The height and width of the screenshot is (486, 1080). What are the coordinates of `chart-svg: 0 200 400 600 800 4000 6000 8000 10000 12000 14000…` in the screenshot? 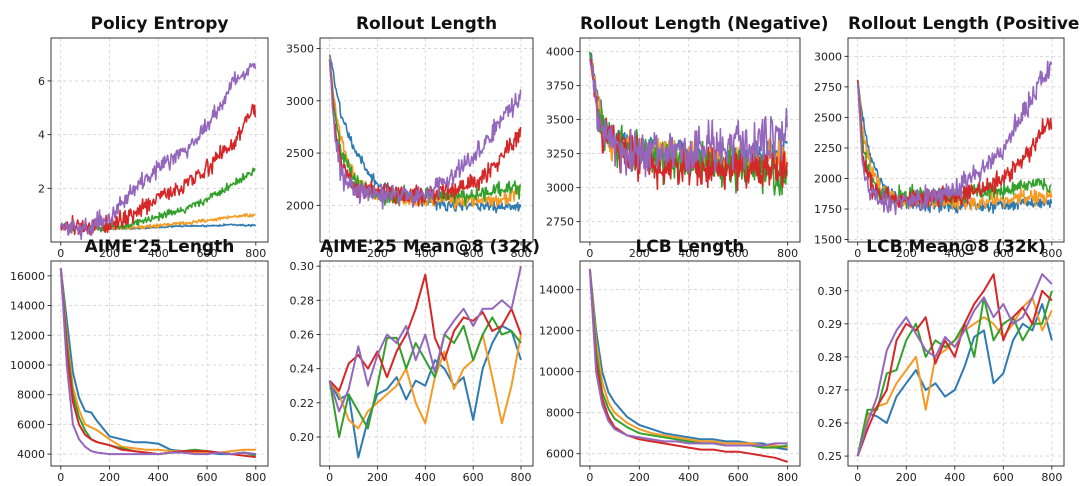 It's located at (139, 372).